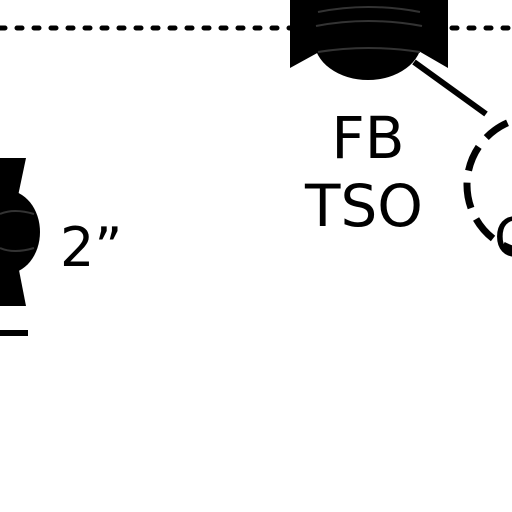 The width and height of the screenshot is (512, 512). Describe the element at coordinates (487, 185) in the screenshot. I see `callout-circle` at that location.